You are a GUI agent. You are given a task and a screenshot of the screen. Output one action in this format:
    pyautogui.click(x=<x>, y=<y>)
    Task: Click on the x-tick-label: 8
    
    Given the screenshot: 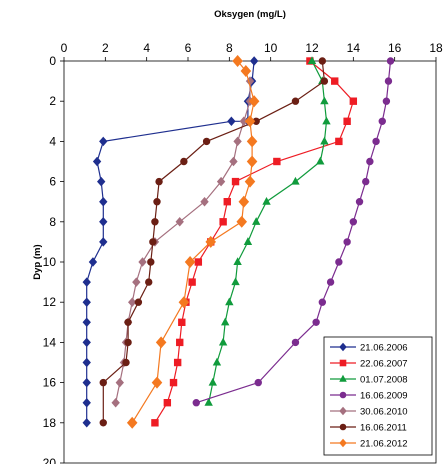 What is the action you would take?
    pyautogui.click(x=229, y=48)
    